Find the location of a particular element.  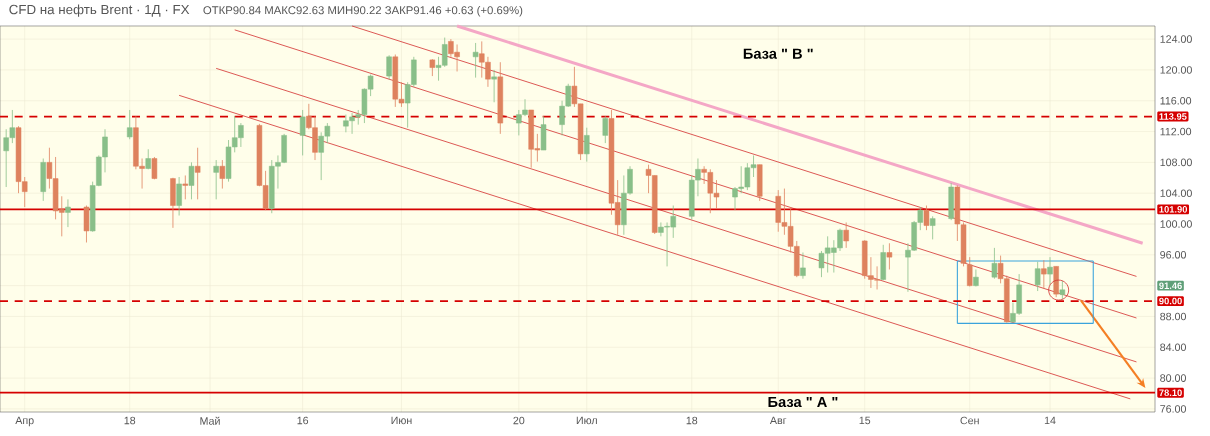

ref-line-label: 101.90 is located at coordinates (1173, 209).